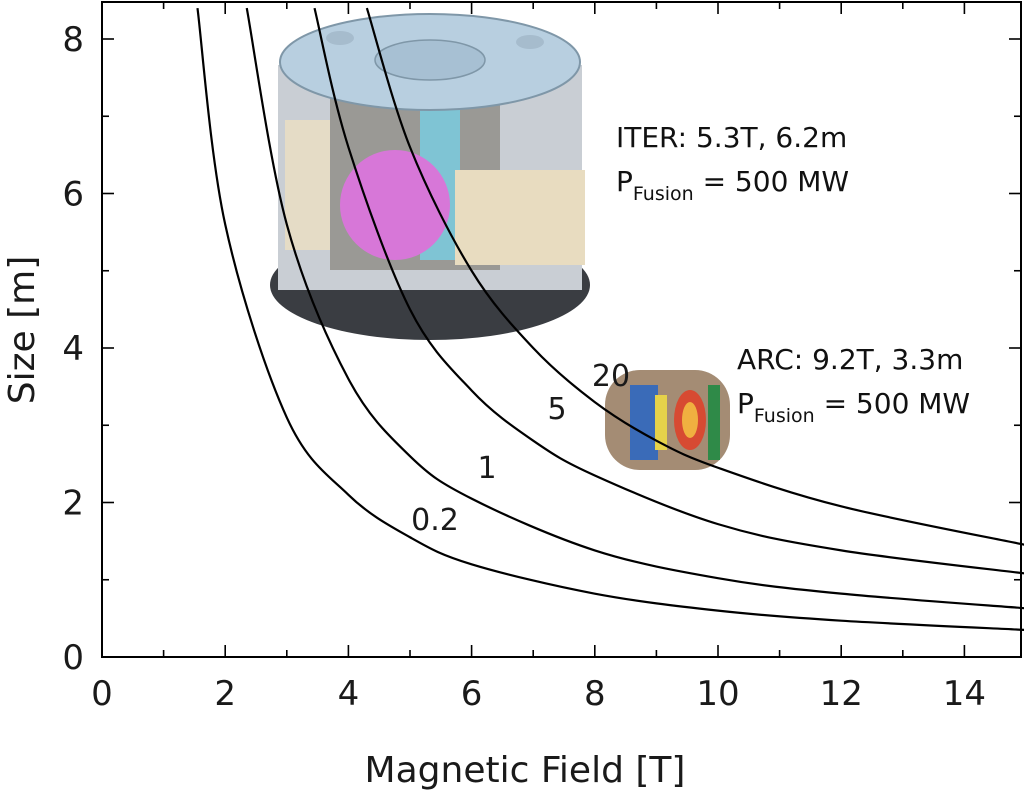 The image size is (1024, 794). Describe the element at coordinates (841, 694) in the screenshot. I see `x-tick-label: 12` at that location.